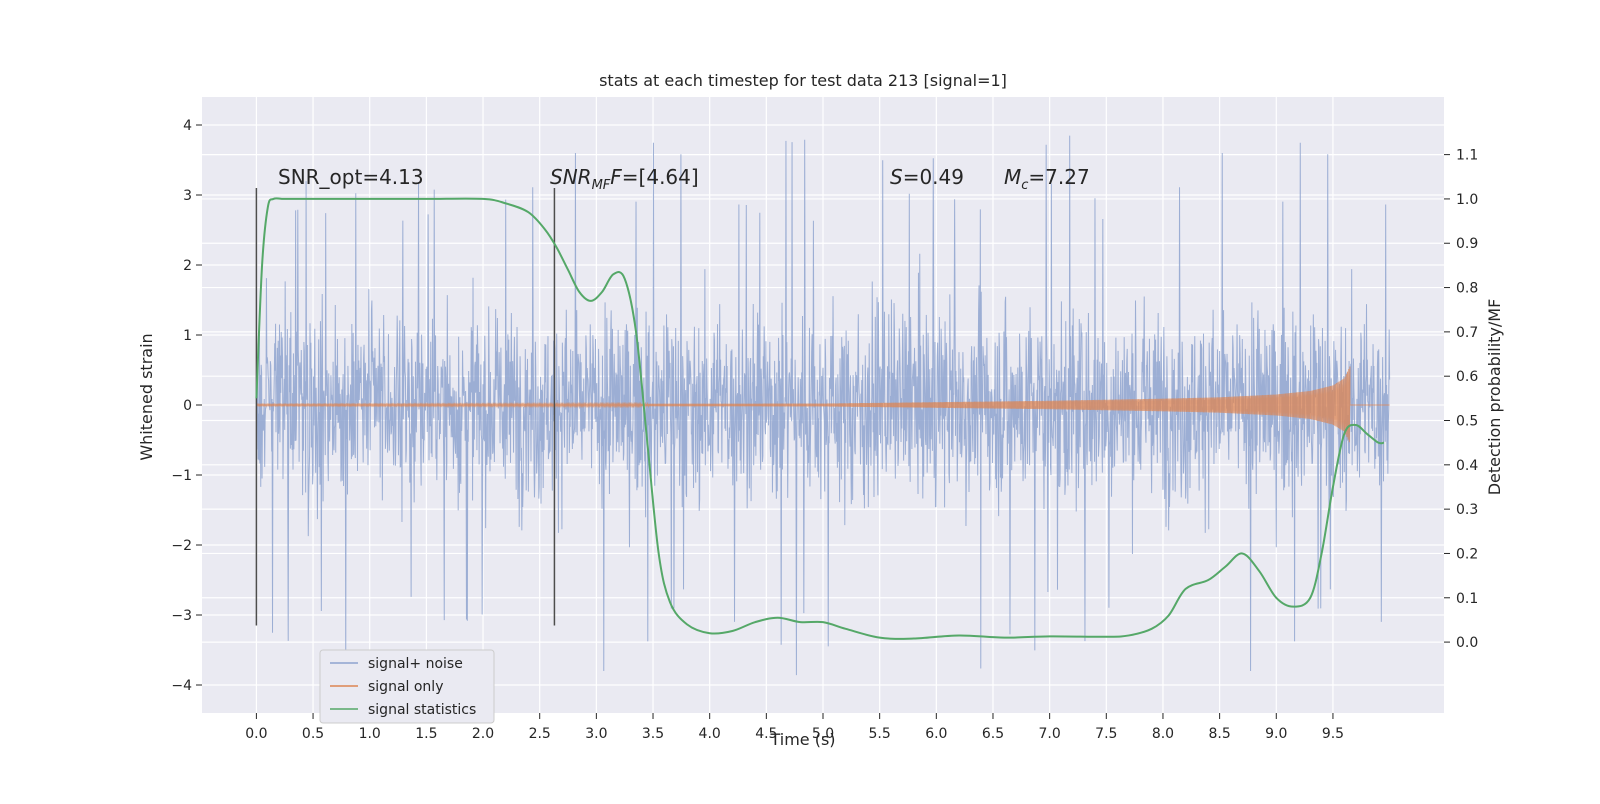 The width and height of the screenshot is (1600, 804). I want to click on annotation-snr-mf-sub: MF, so click(601, 185).